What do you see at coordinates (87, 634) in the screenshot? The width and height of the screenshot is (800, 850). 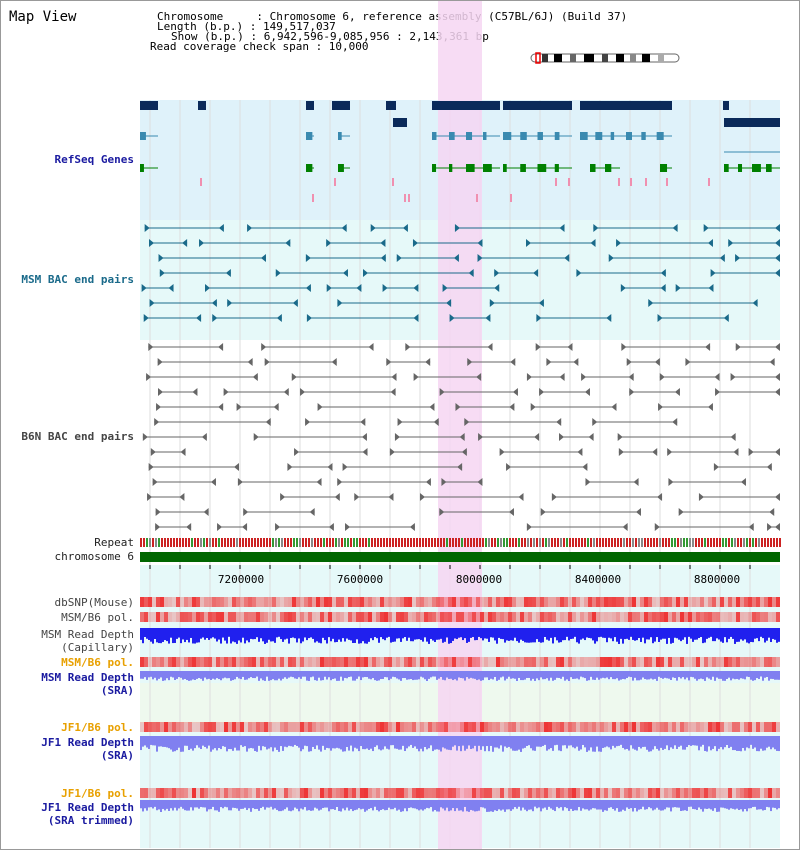 I see `track-label-msm-depth-cap-1: MSM Read Depth` at bounding box center [87, 634].